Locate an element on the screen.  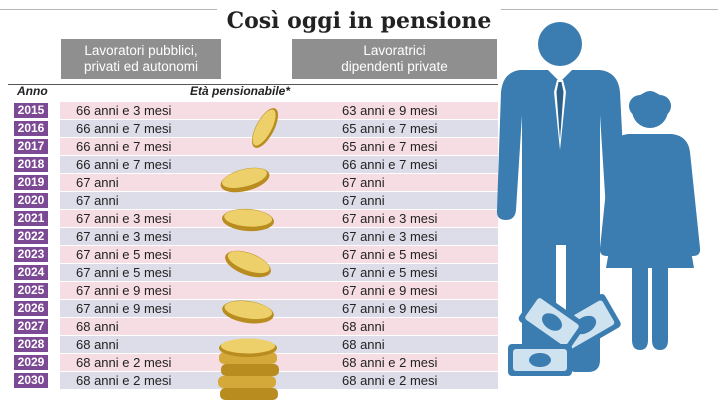
table-row: 2023 67 anni e 5 mesi 67 anni e 5 mesi is located at coordinates (255, 254).